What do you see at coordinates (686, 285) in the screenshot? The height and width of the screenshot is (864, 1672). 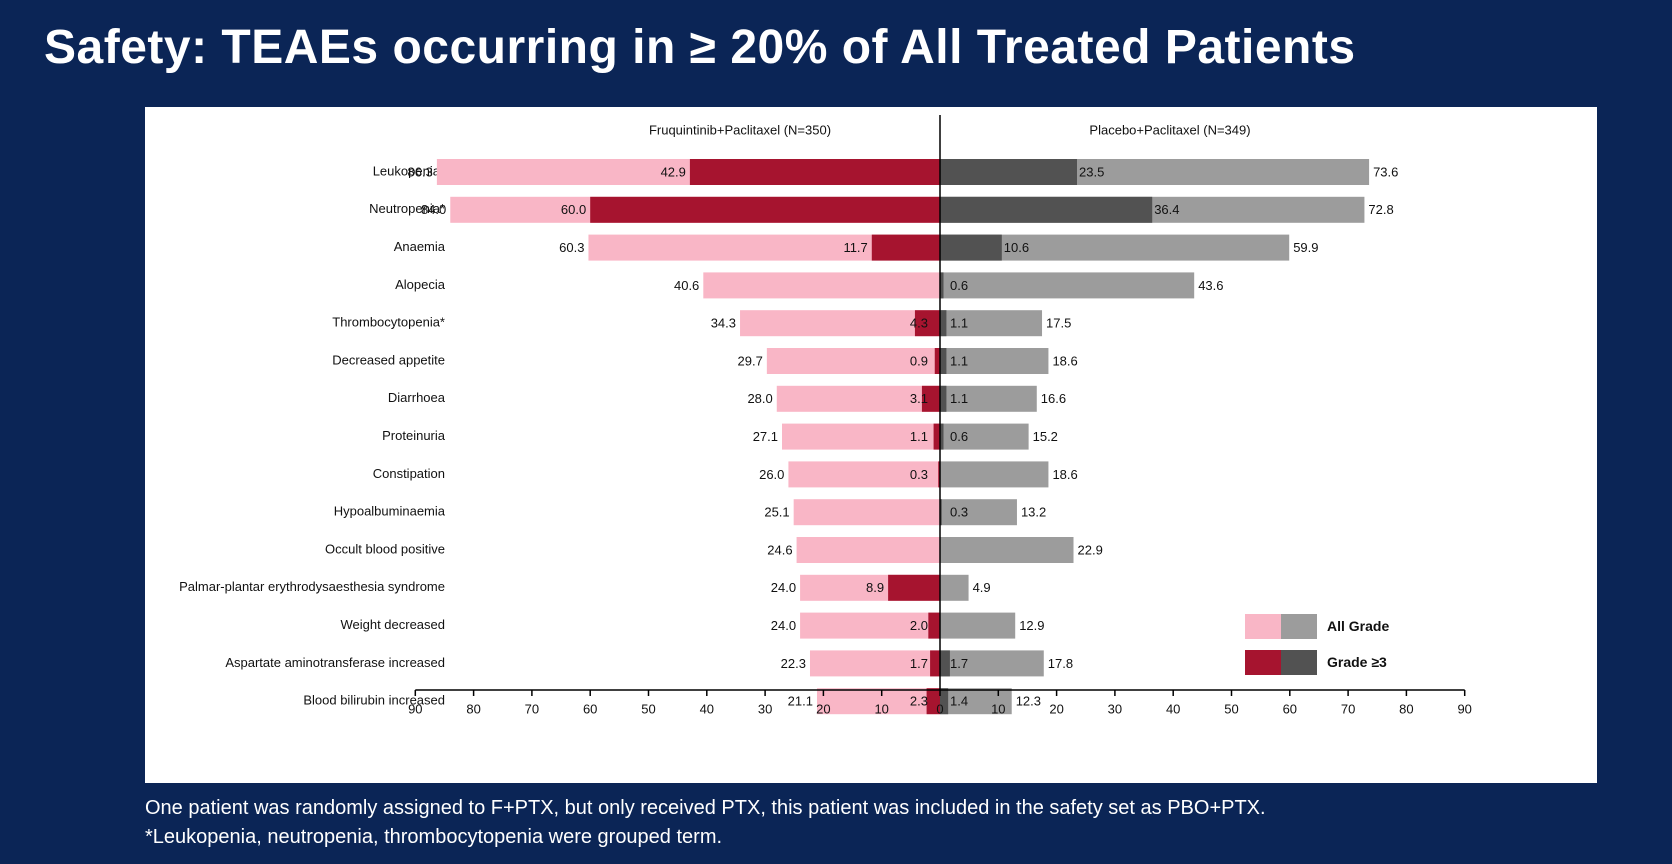 I see `data-label-left-all: 40.6` at bounding box center [686, 285].